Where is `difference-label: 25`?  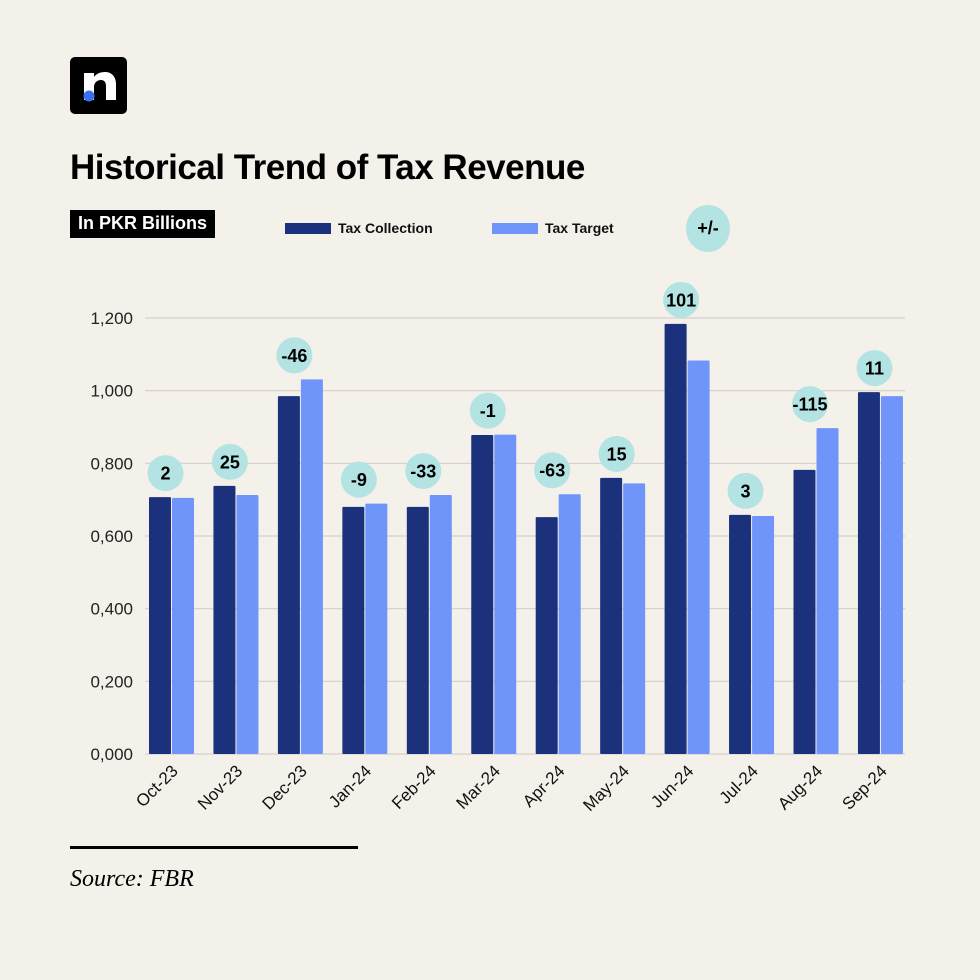
difference-label: 25 is located at coordinates (230, 462).